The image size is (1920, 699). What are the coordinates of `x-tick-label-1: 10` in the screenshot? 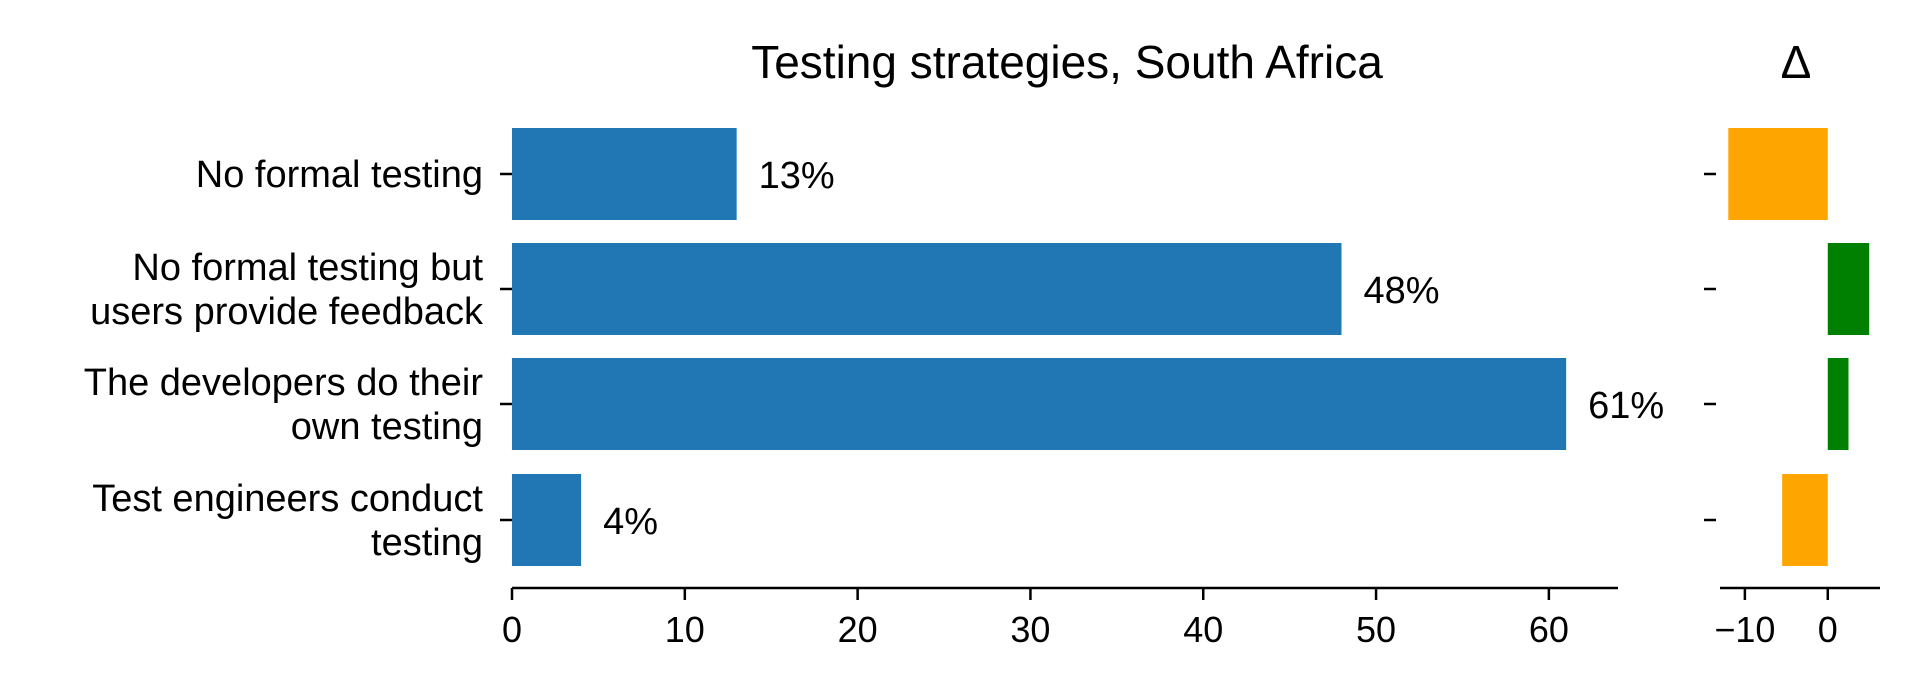 It's located at (685, 629).